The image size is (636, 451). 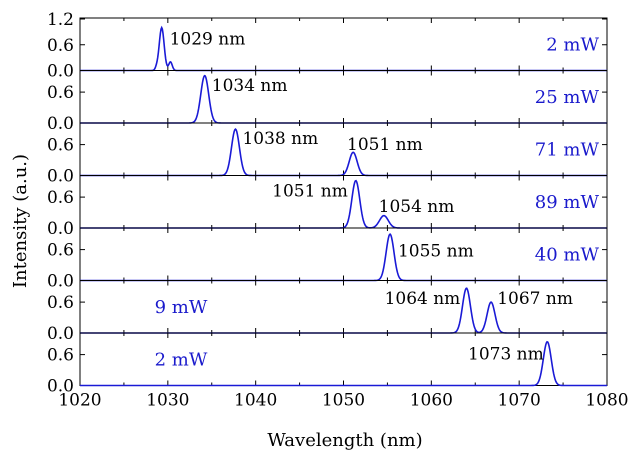 What do you see at coordinates (606, 401) in the screenshot?
I see `x-tick-label: 1080` at bounding box center [606, 401].